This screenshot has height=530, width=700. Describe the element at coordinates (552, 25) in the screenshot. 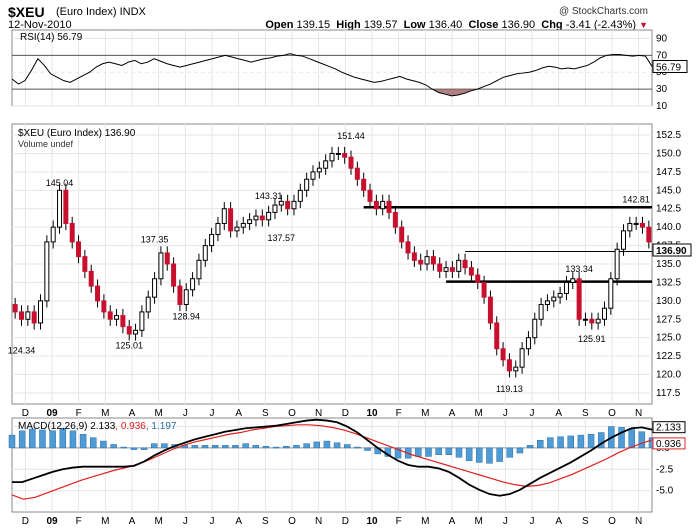

I see `chg-label: Chg` at that location.